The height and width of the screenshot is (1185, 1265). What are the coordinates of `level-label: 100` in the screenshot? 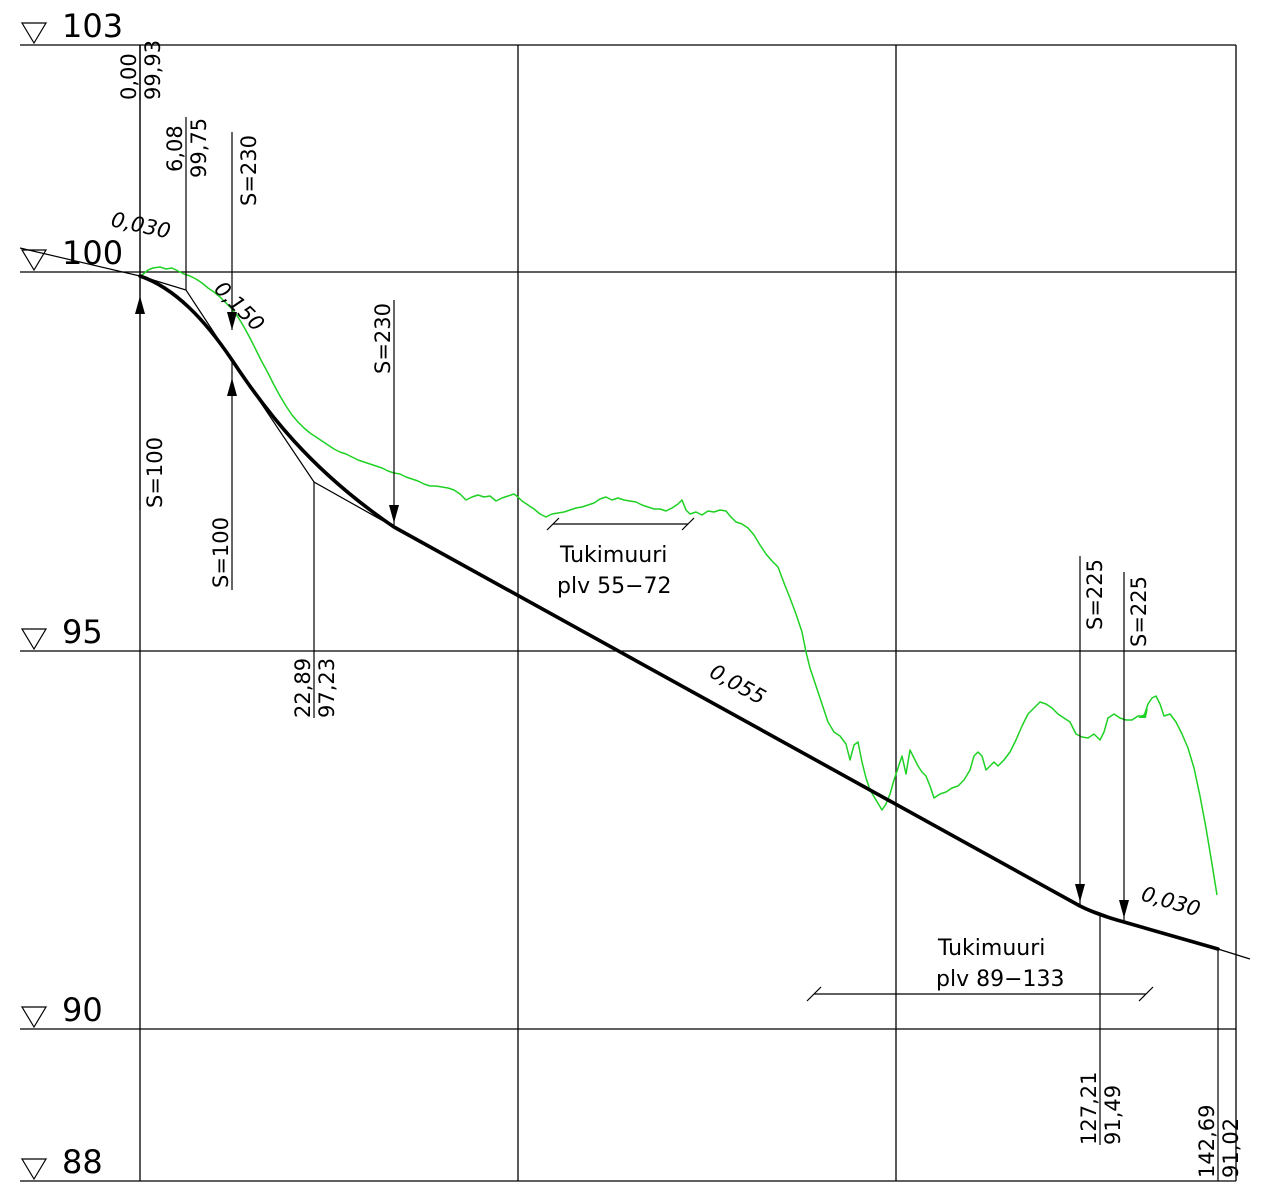 It's located at (92, 253).